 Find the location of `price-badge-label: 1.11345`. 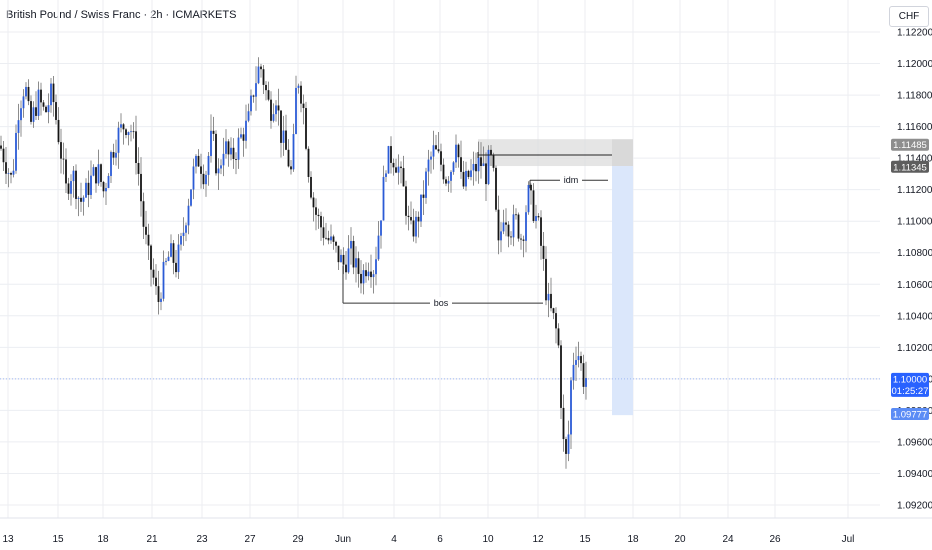

price-badge-label: 1.11345 is located at coordinates (910, 167).